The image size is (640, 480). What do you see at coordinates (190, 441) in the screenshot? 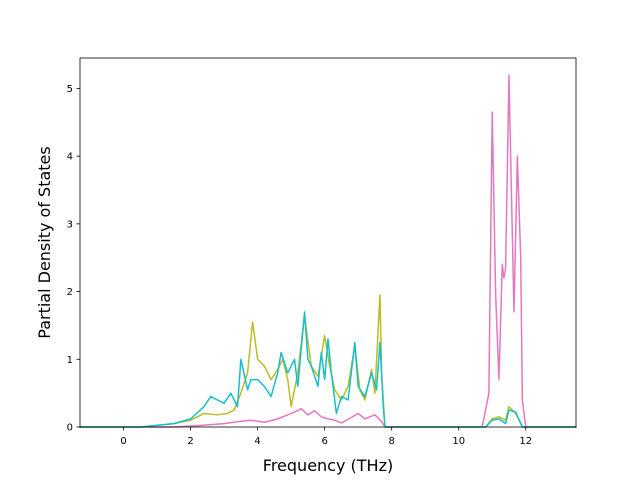
I see `x-tick-label: 2` at bounding box center [190, 441].